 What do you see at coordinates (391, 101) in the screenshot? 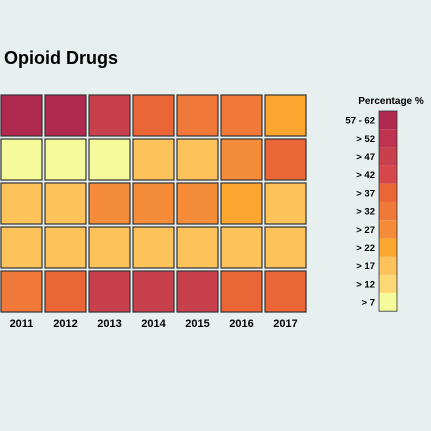
I see `legend-title: Percentage %` at bounding box center [391, 101].